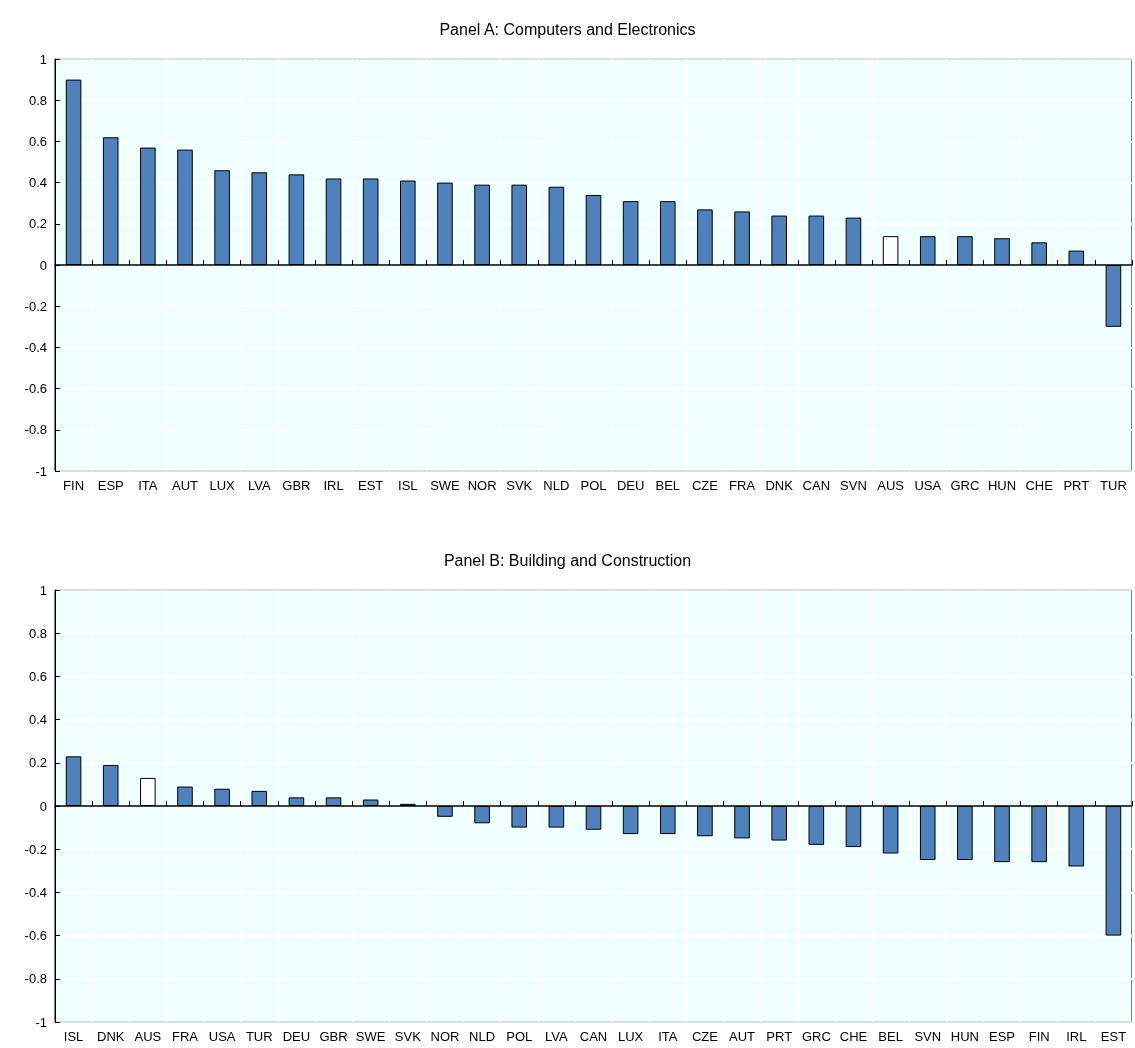 This screenshot has width=1135, height=1048. What do you see at coordinates (567, 560) in the screenshot?
I see `chart-title: Panel B: Building and Construction` at bounding box center [567, 560].